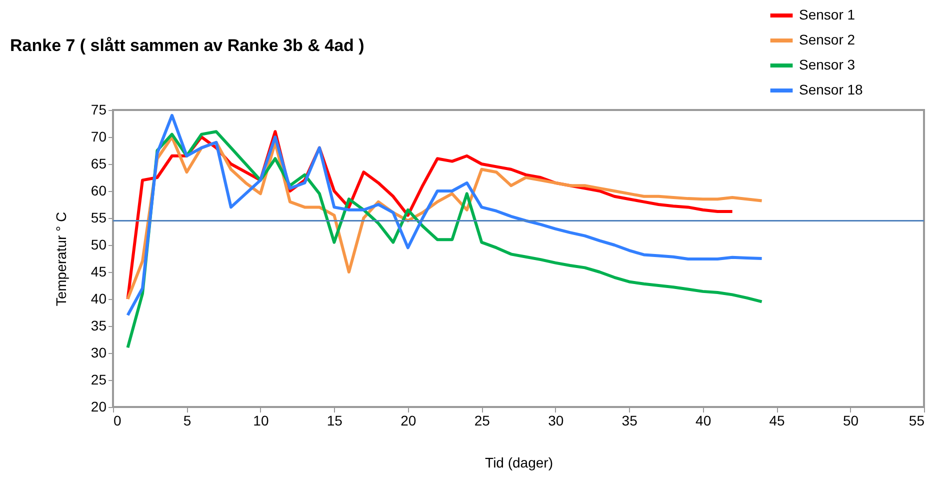 The image size is (933, 479). I want to click on x-tick-label: 30, so click(556, 420).